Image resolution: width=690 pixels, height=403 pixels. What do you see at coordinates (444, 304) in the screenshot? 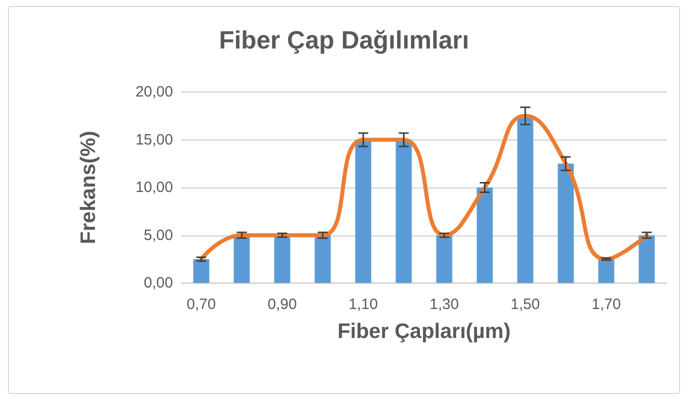
I see `x-tick-label: 1,30` at bounding box center [444, 304].